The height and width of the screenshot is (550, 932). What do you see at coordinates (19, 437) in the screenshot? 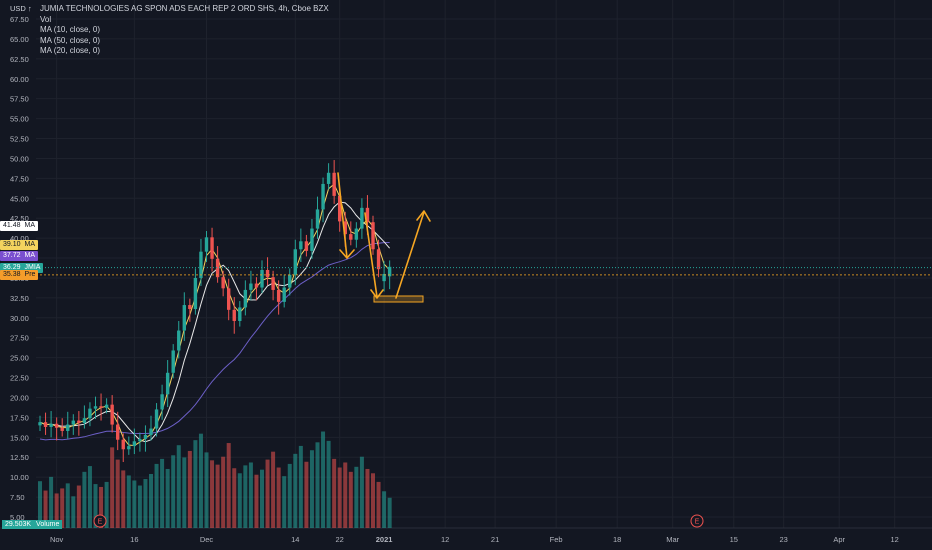
I see `y-tick-label: 15.00` at bounding box center [19, 437].